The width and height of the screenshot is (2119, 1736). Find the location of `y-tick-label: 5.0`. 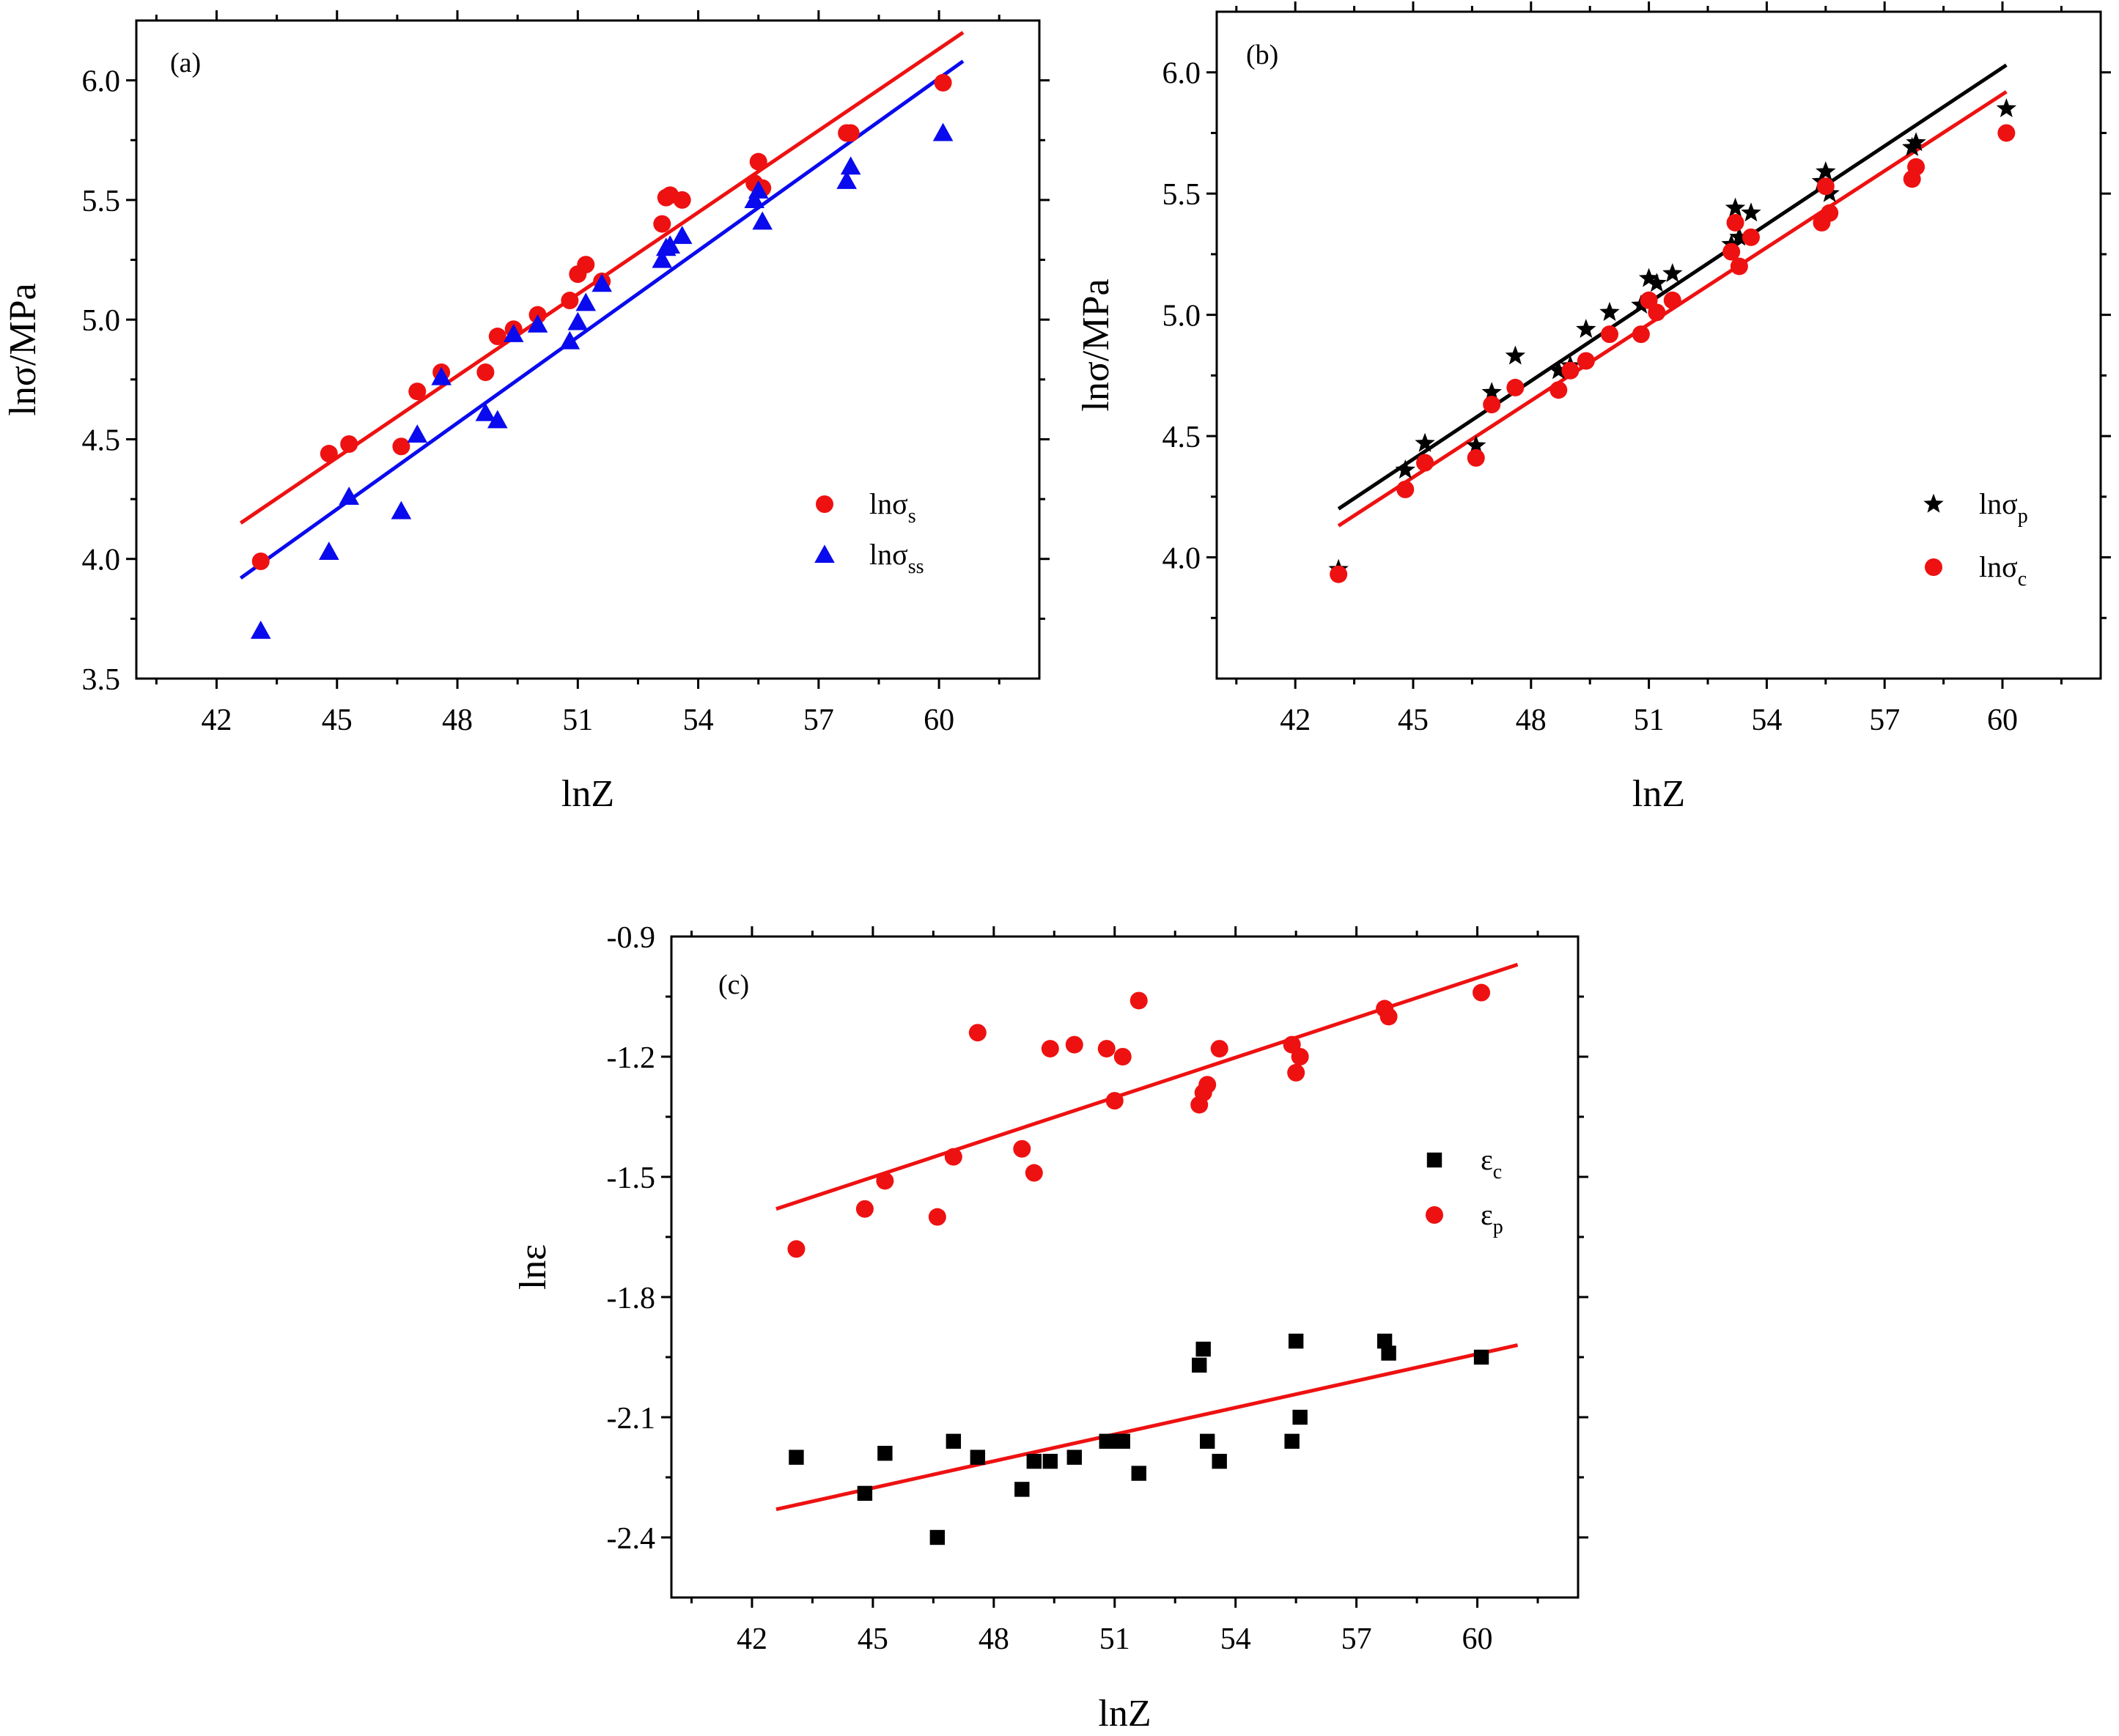

y-tick-label: 5.0 is located at coordinates (101, 321).